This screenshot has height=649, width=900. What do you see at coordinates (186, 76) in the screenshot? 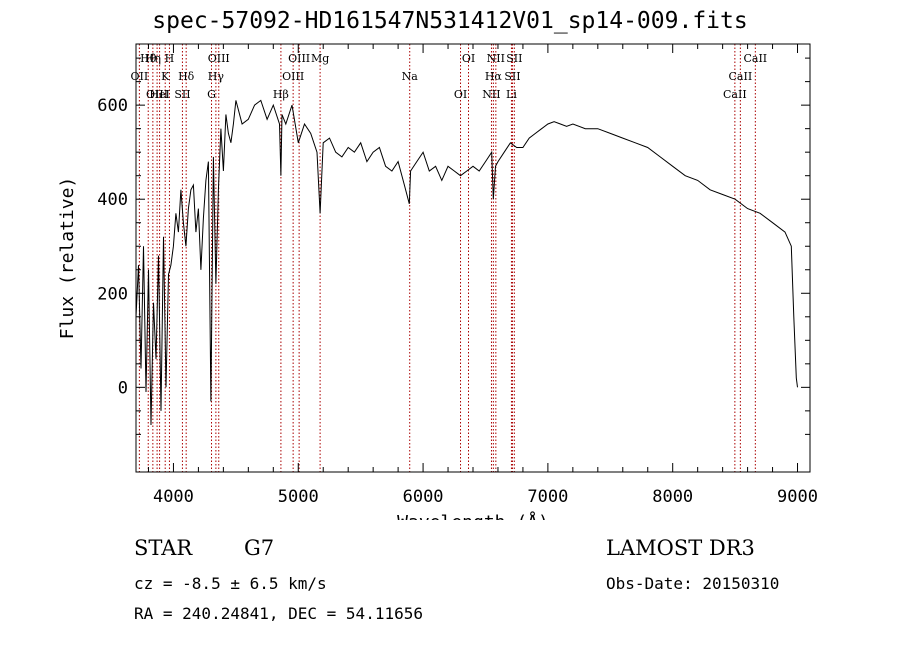
I see `line-label: Hδ` at bounding box center [186, 76].